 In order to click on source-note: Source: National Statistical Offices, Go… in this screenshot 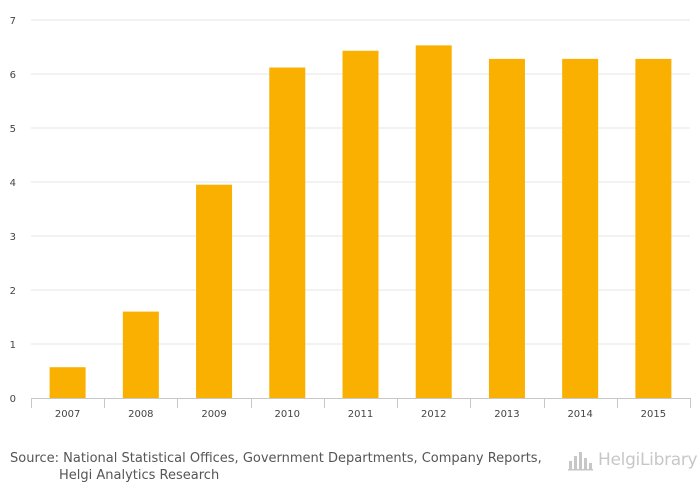, I will do `click(280, 467)`.